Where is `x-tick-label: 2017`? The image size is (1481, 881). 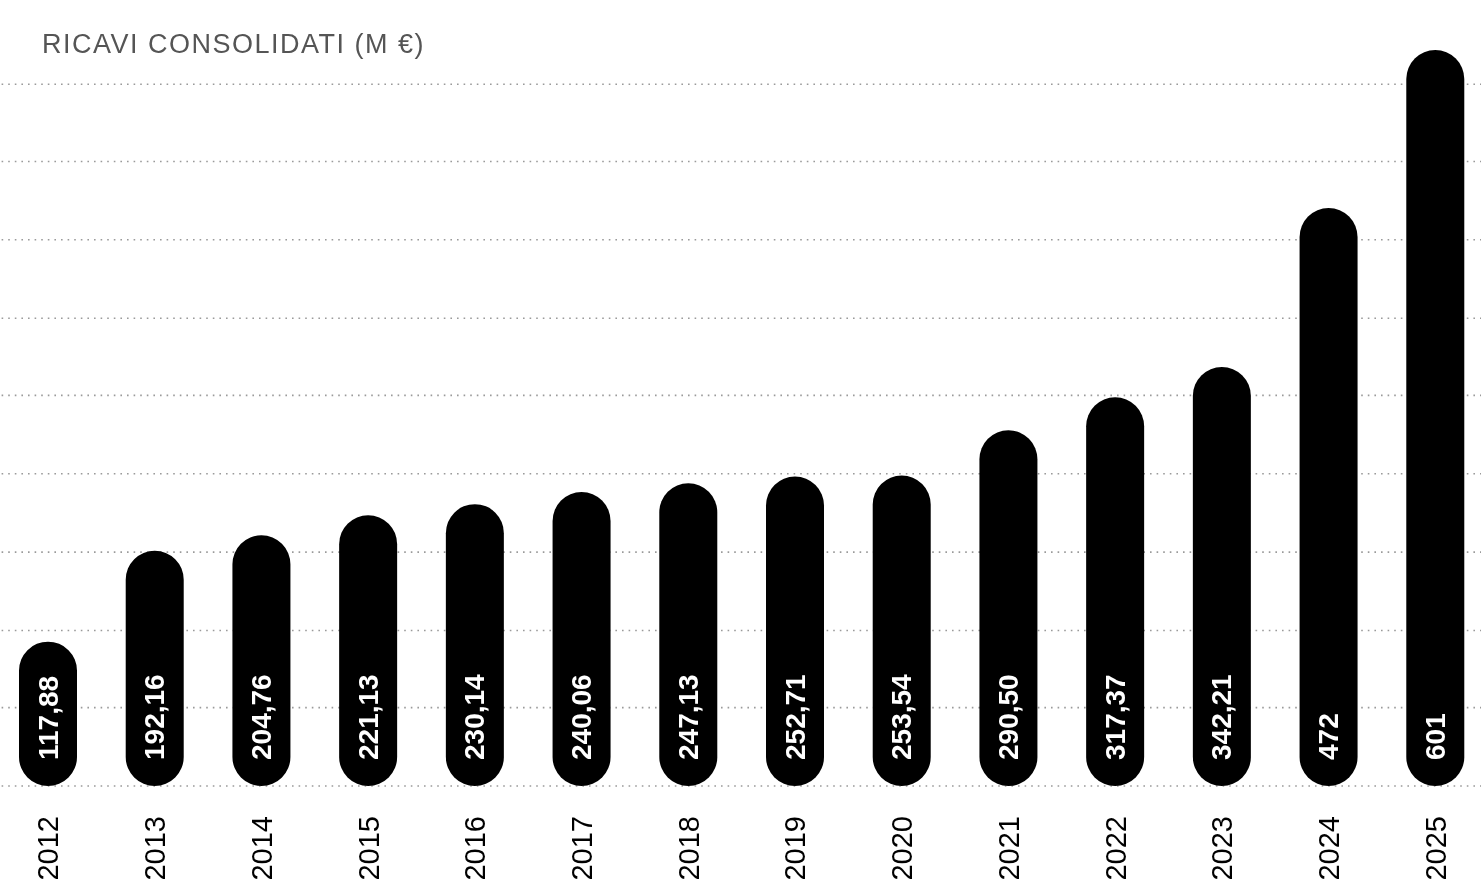
x-tick-label: 2017 is located at coordinates (581, 848).